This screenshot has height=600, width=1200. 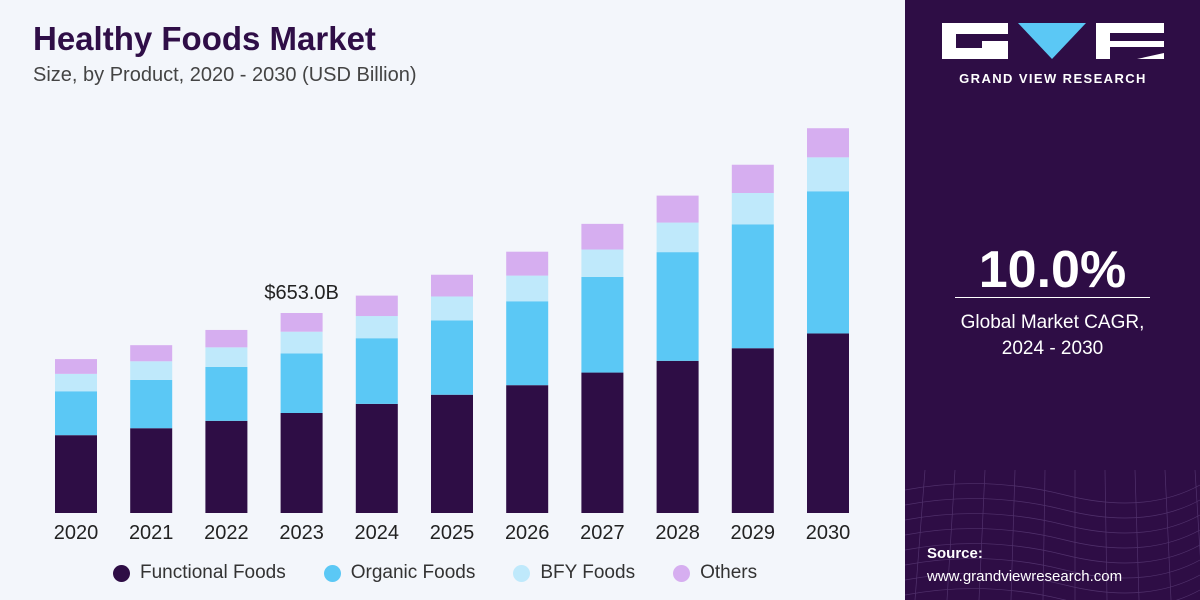 What do you see at coordinates (226, 466) in the screenshot?
I see `bar-2022-functional-foods` at bounding box center [226, 466].